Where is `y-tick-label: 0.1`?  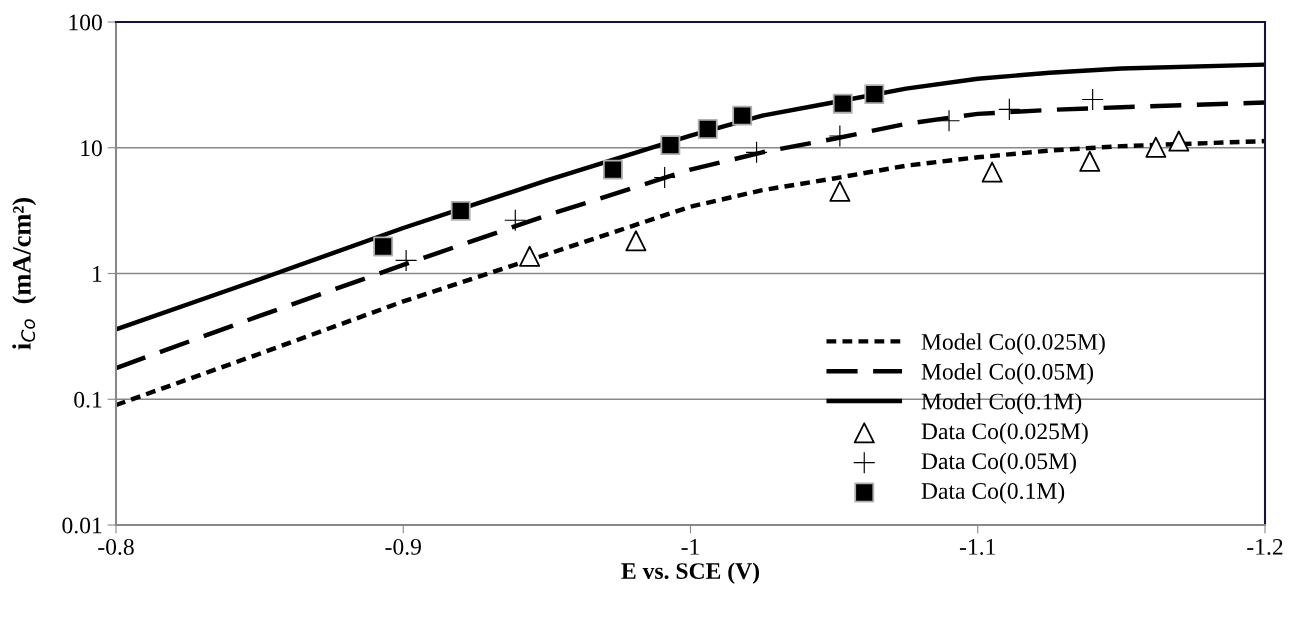 y-tick-label: 0.1 is located at coordinates (88, 399).